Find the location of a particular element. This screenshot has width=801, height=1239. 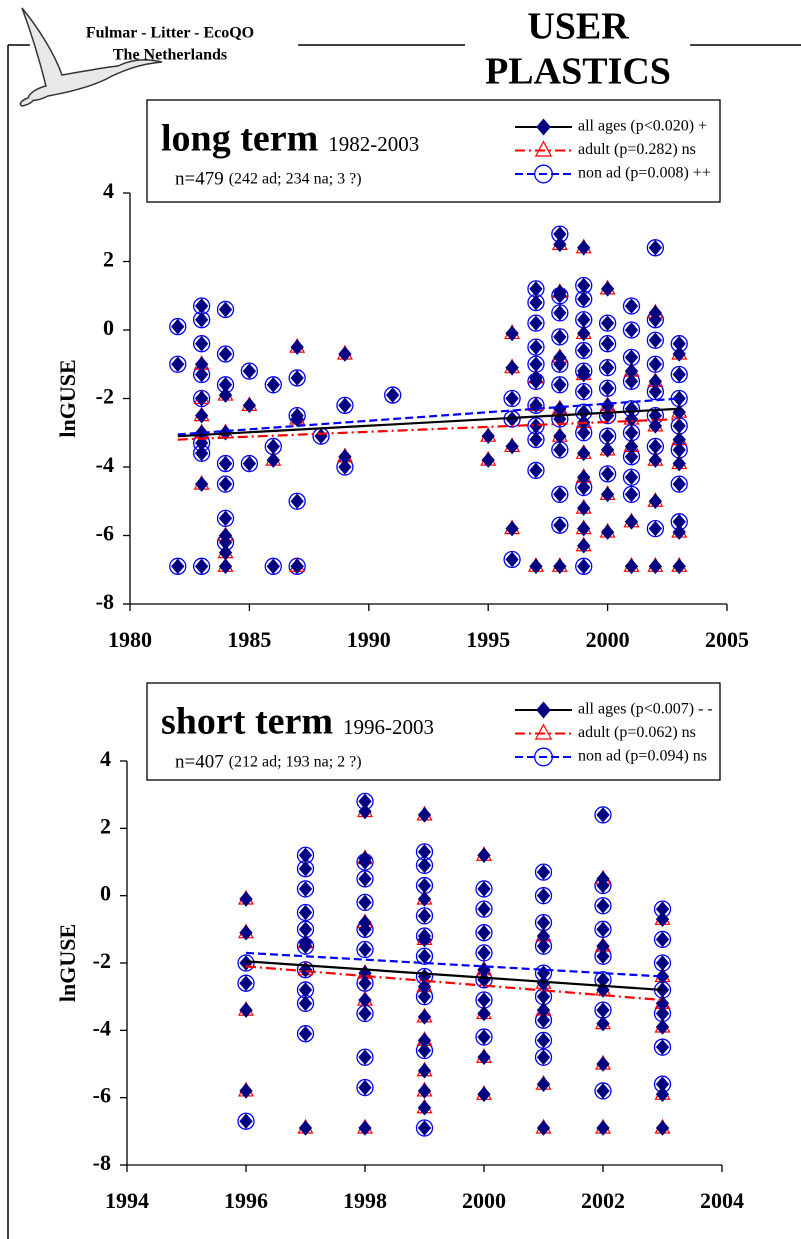

legend-label: all ages (p<0.020) + is located at coordinates (642, 126).